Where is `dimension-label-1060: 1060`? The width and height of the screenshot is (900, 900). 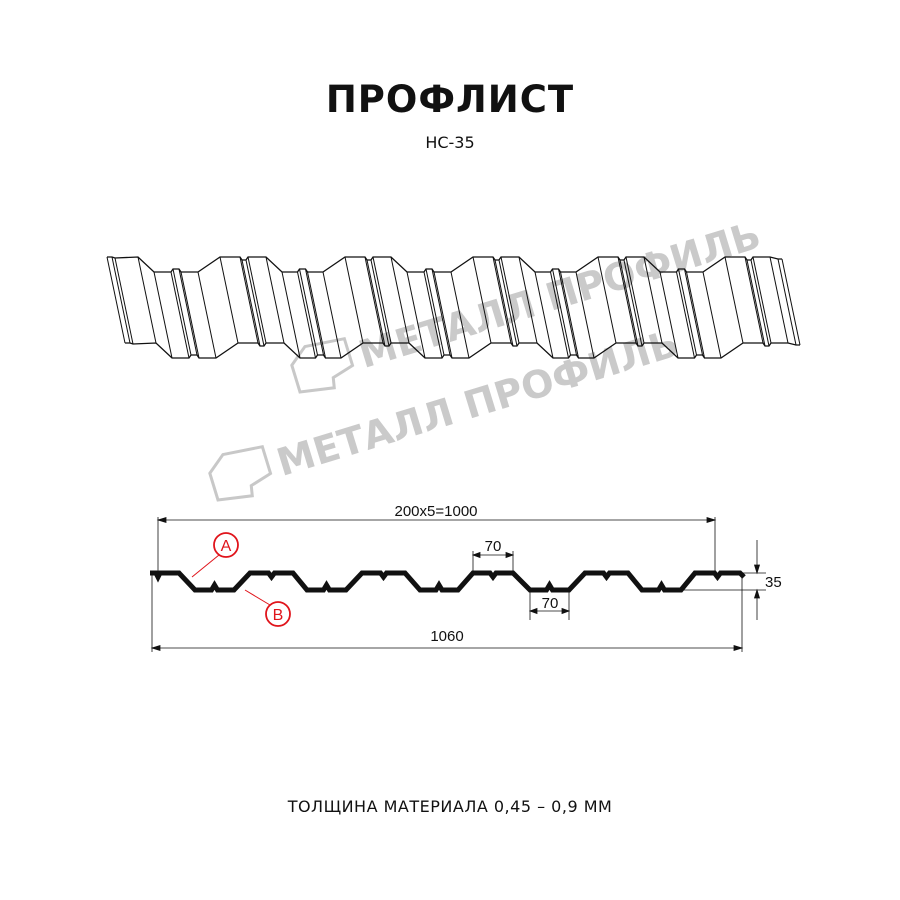 dimension-label-1060: 1060 is located at coordinates (446, 636).